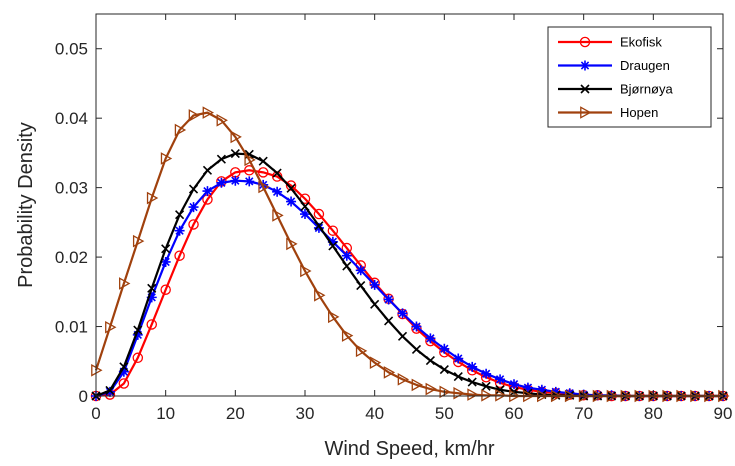  What do you see at coordinates (71, 257) in the screenshot?
I see `y-tick-label-2: 0.02` at bounding box center [71, 257].